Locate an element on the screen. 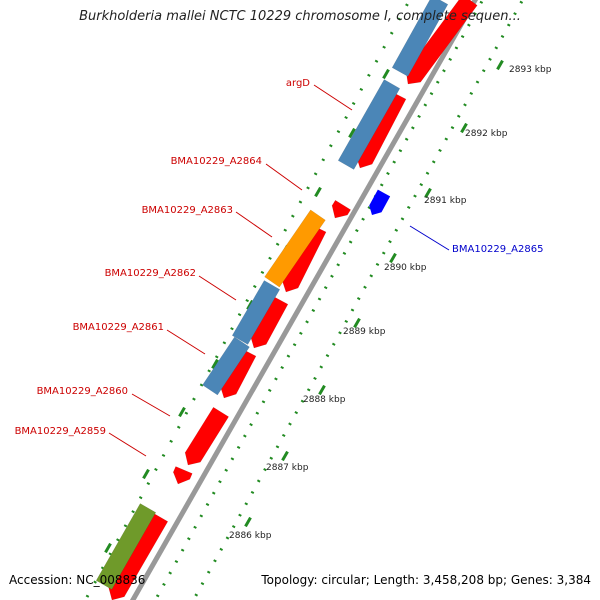 This screenshot has height=600, width=600. gene-label-bma10229_a2860: BMA10229_A2860 is located at coordinates (82, 391).